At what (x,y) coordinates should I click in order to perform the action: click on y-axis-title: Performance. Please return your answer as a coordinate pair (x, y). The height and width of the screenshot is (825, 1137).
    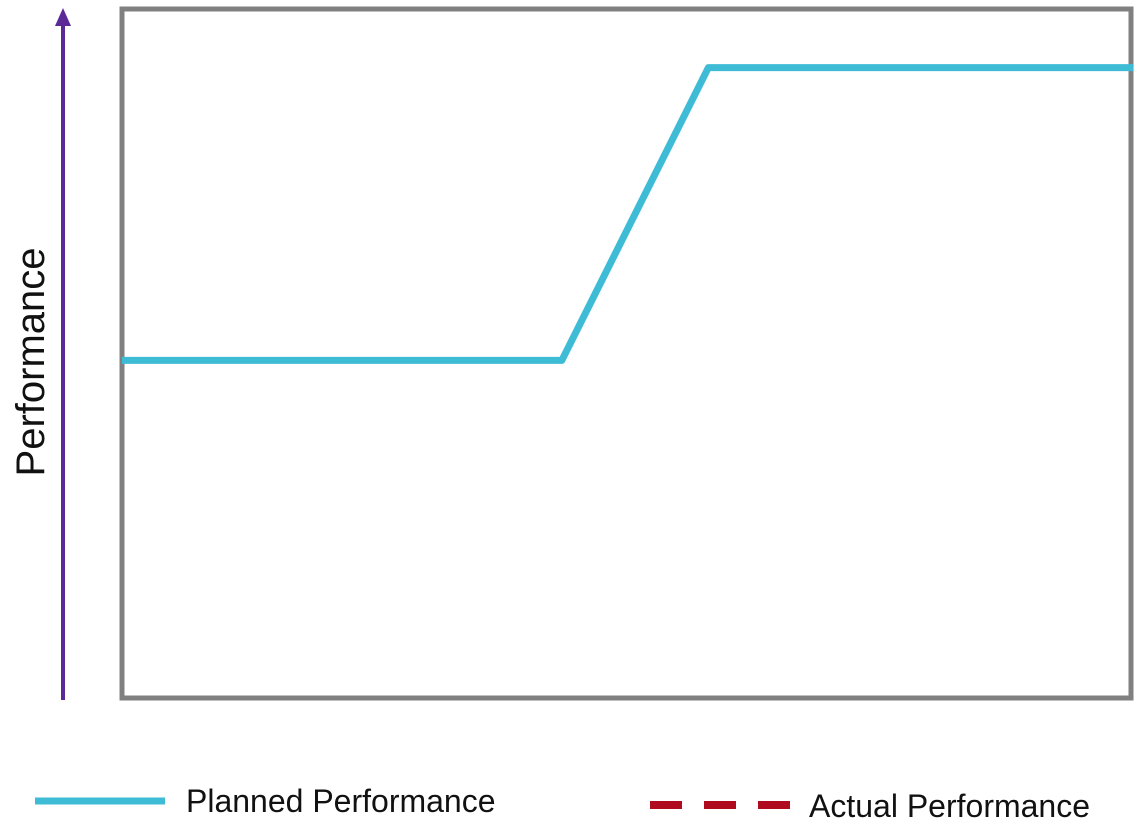
    Looking at the image, I should click on (31, 362).